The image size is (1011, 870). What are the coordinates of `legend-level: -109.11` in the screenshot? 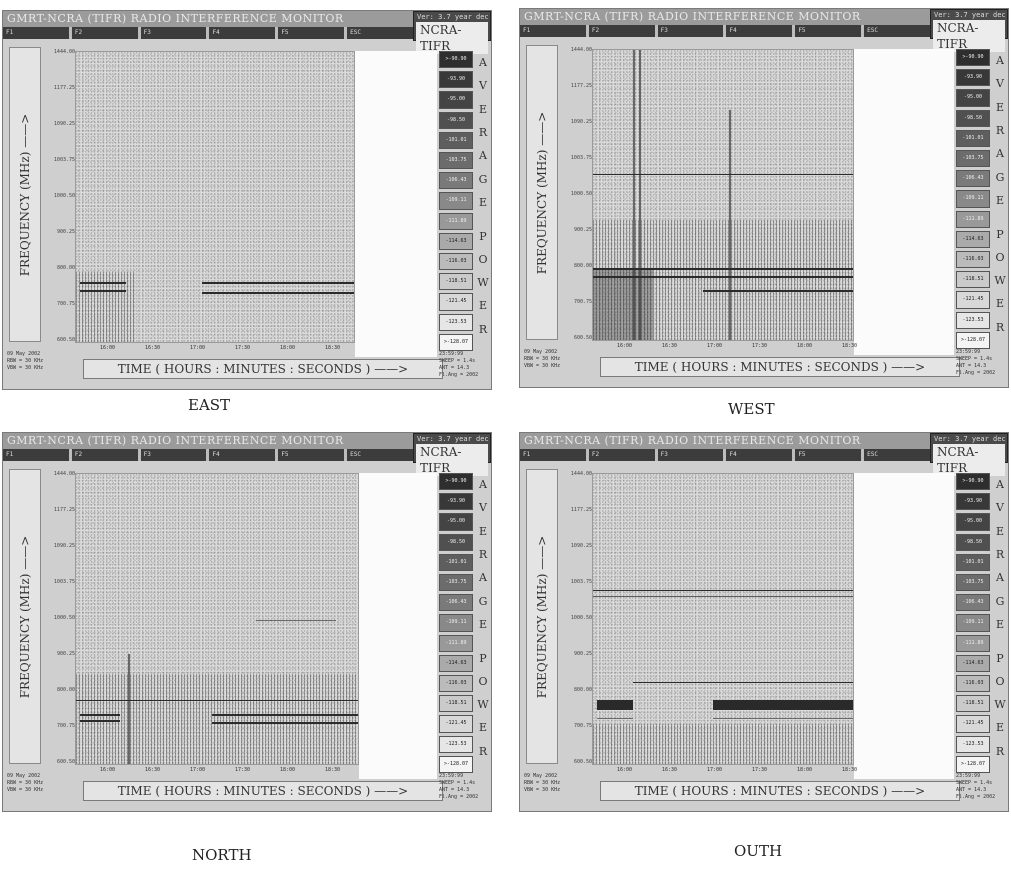 It's located at (973, 623).